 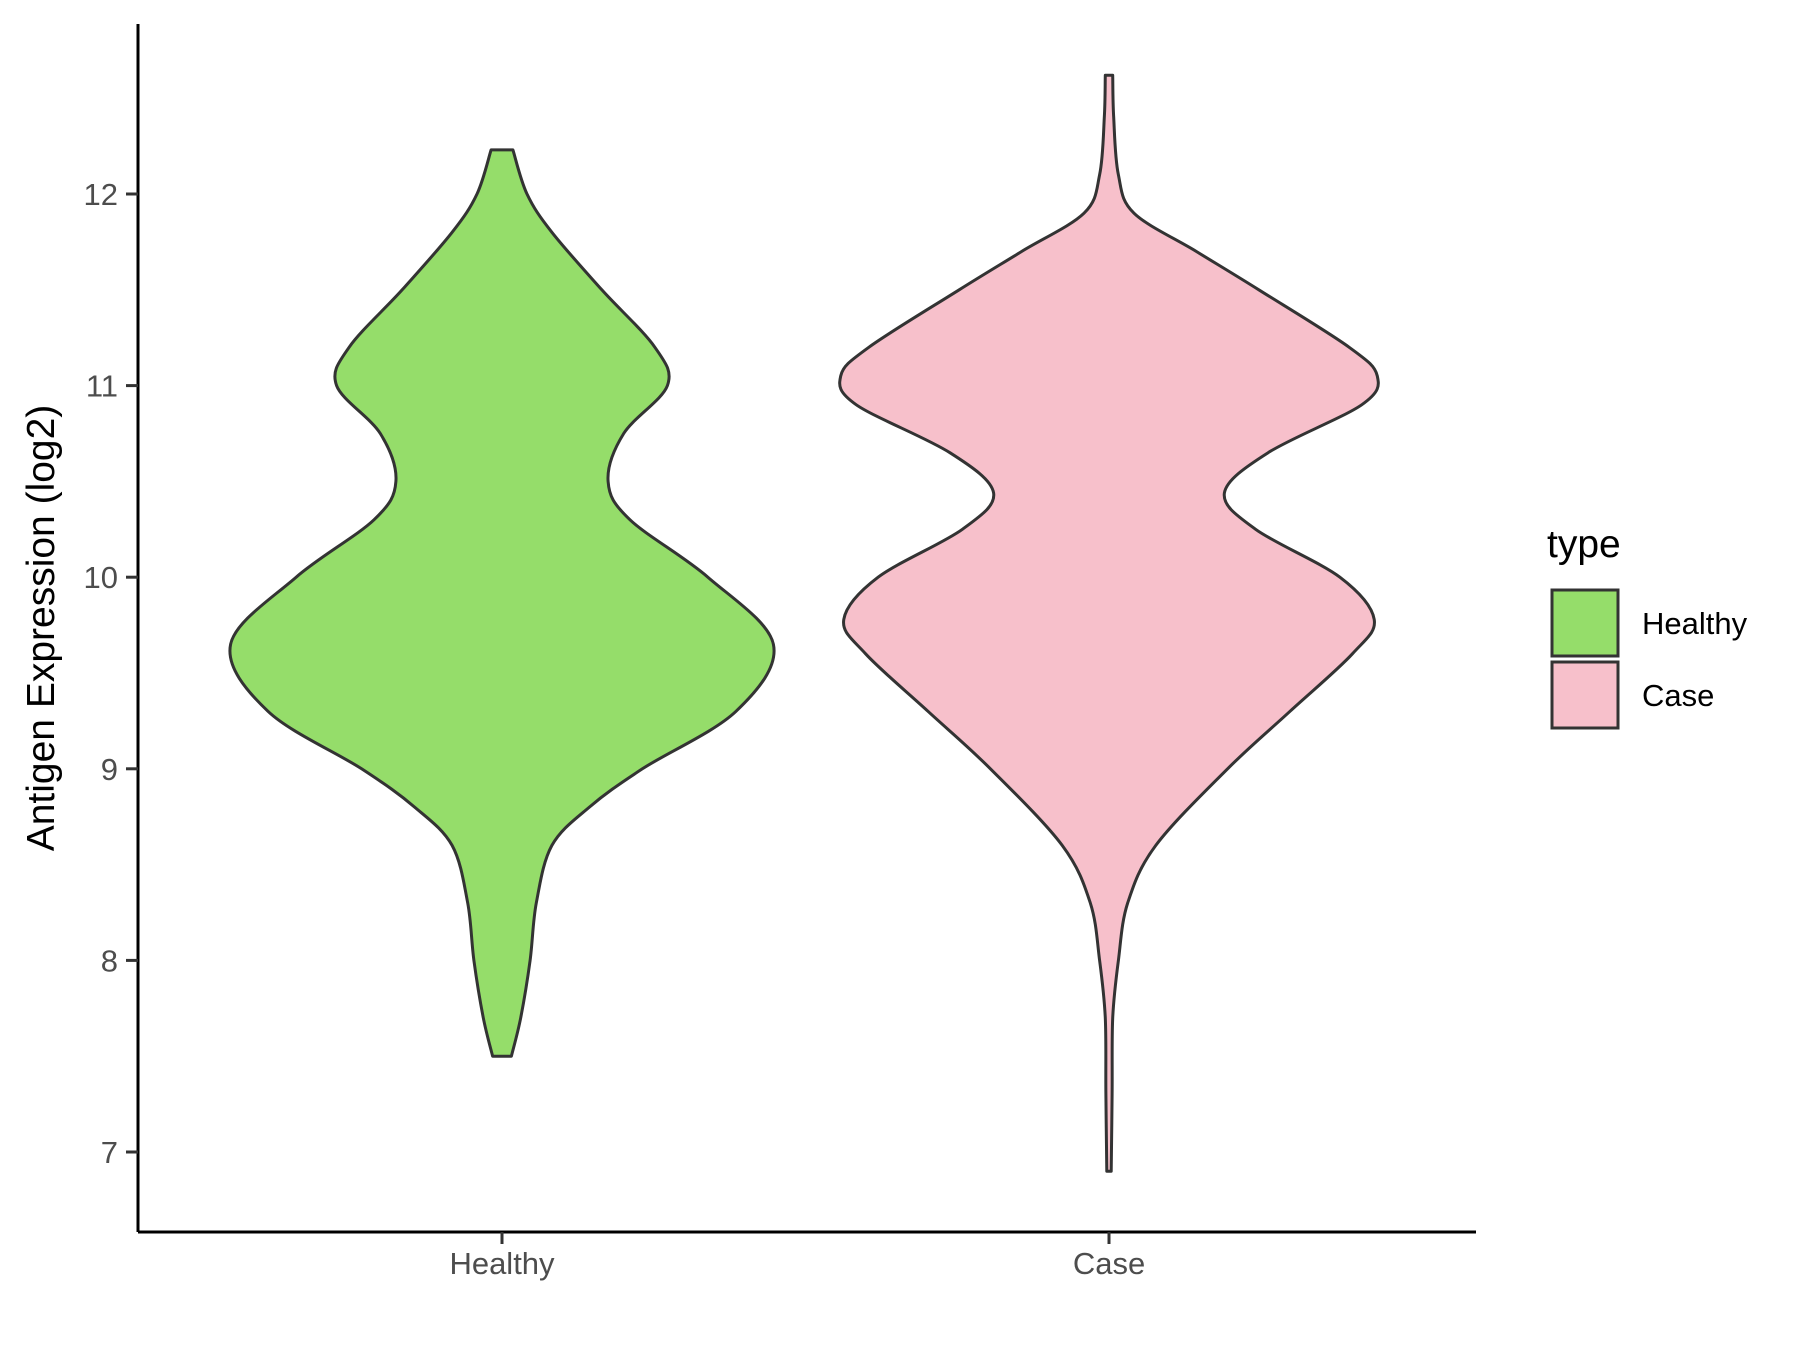 I want to click on y-tick-label-11: 11, so click(x=102, y=386).